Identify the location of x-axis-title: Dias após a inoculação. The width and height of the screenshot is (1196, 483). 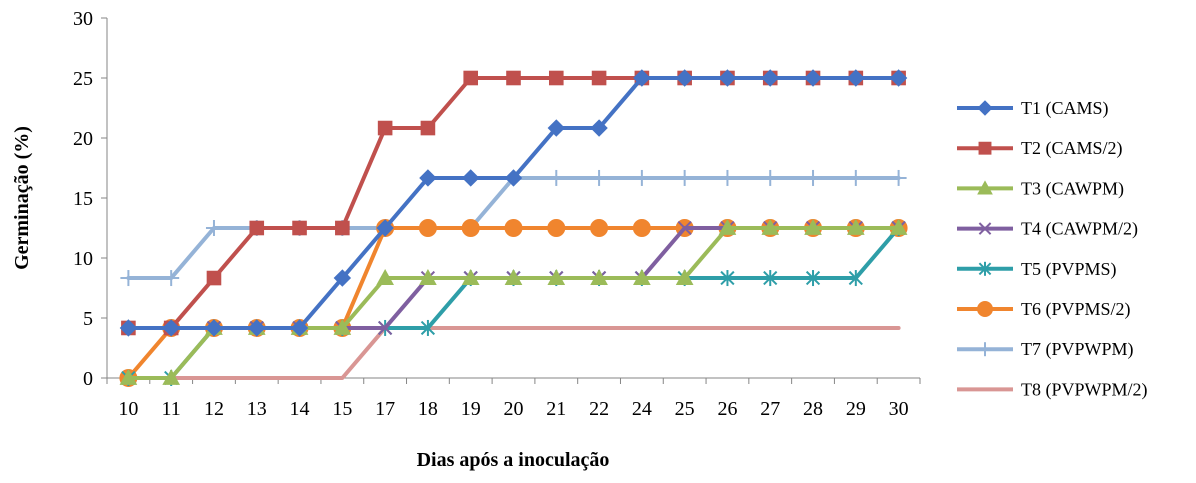
(513, 460).